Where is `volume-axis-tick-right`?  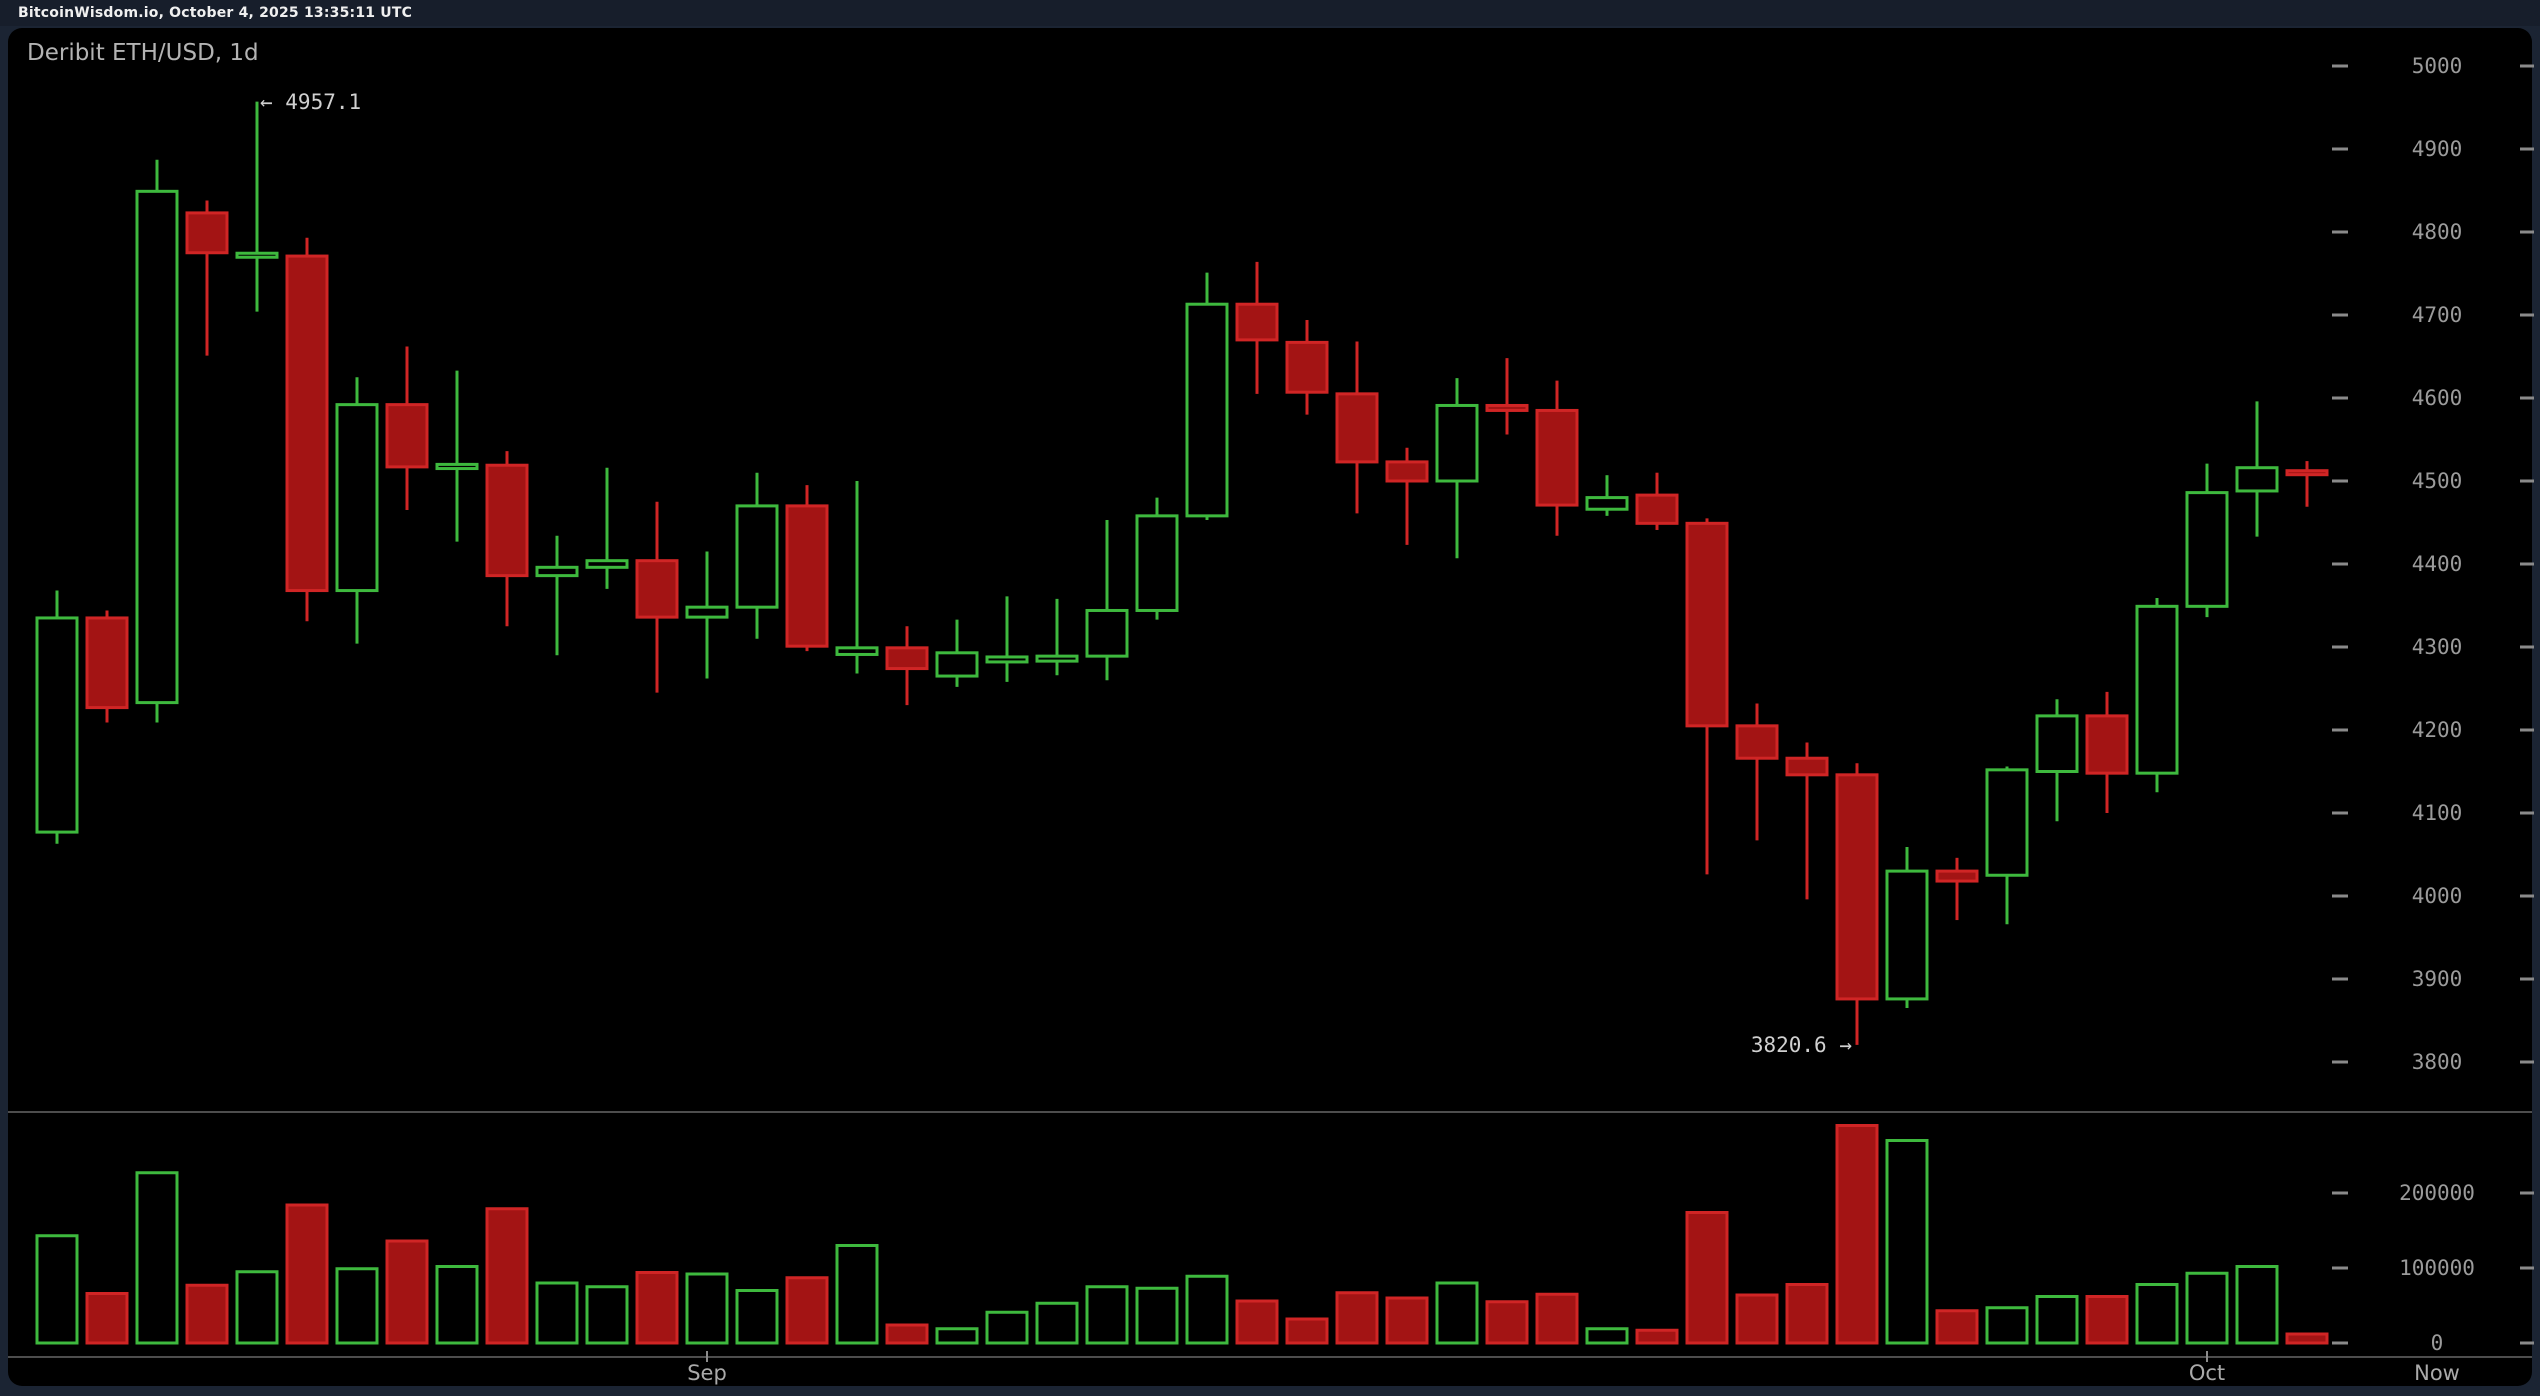 volume-axis-tick-right is located at coordinates (2527, 1343).